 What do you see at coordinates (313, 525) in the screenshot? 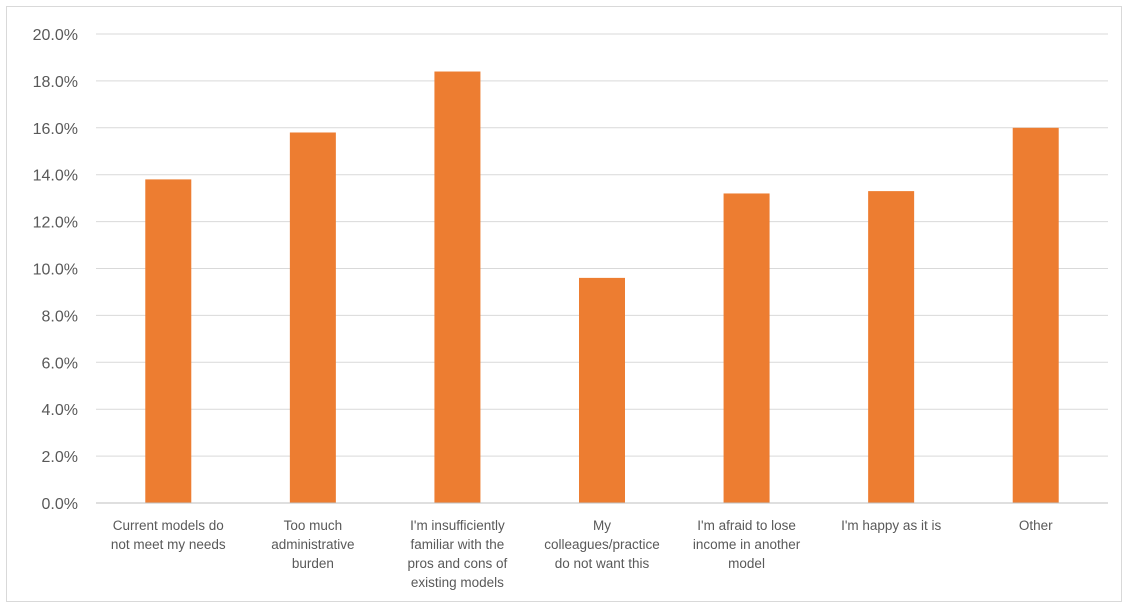
I see `x-category-label-line: Too much` at bounding box center [313, 525].